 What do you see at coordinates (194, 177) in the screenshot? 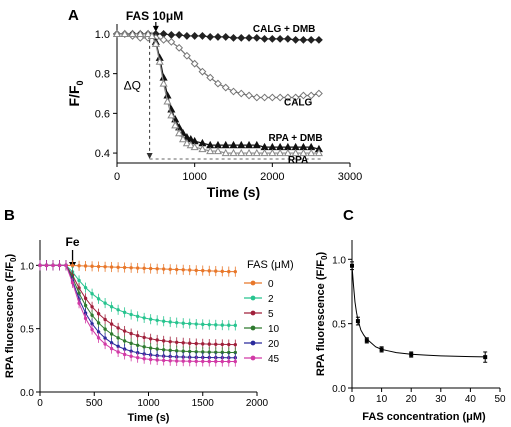
I see `x-tick-label: 1000` at bounding box center [194, 177].